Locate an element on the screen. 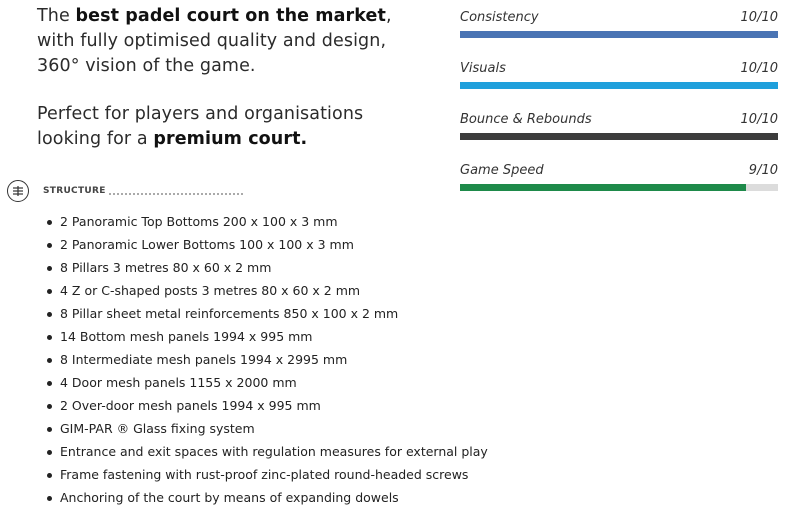  rating-row: Game Speed 9/10 is located at coordinates (619, 188).